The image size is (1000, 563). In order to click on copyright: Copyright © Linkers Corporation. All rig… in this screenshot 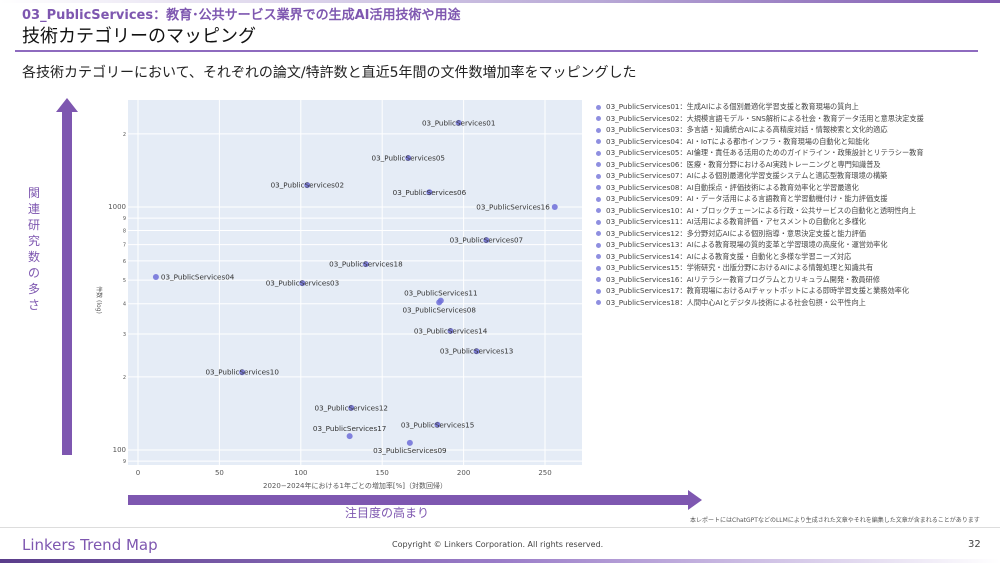, I will do `click(498, 544)`.